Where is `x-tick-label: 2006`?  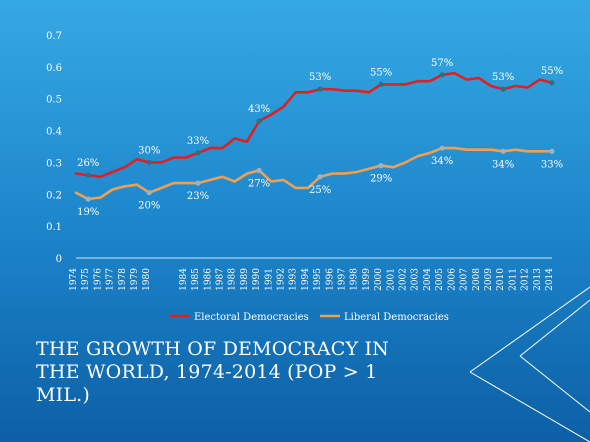 x-tick-label: 2006 is located at coordinates (452, 279).